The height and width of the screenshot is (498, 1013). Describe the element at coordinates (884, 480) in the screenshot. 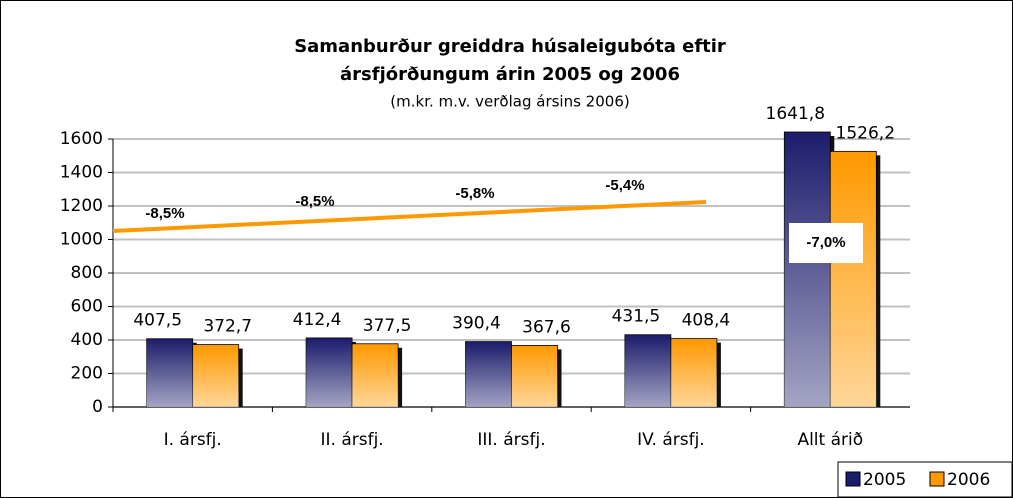

I see `legend-label: 2005` at that location.